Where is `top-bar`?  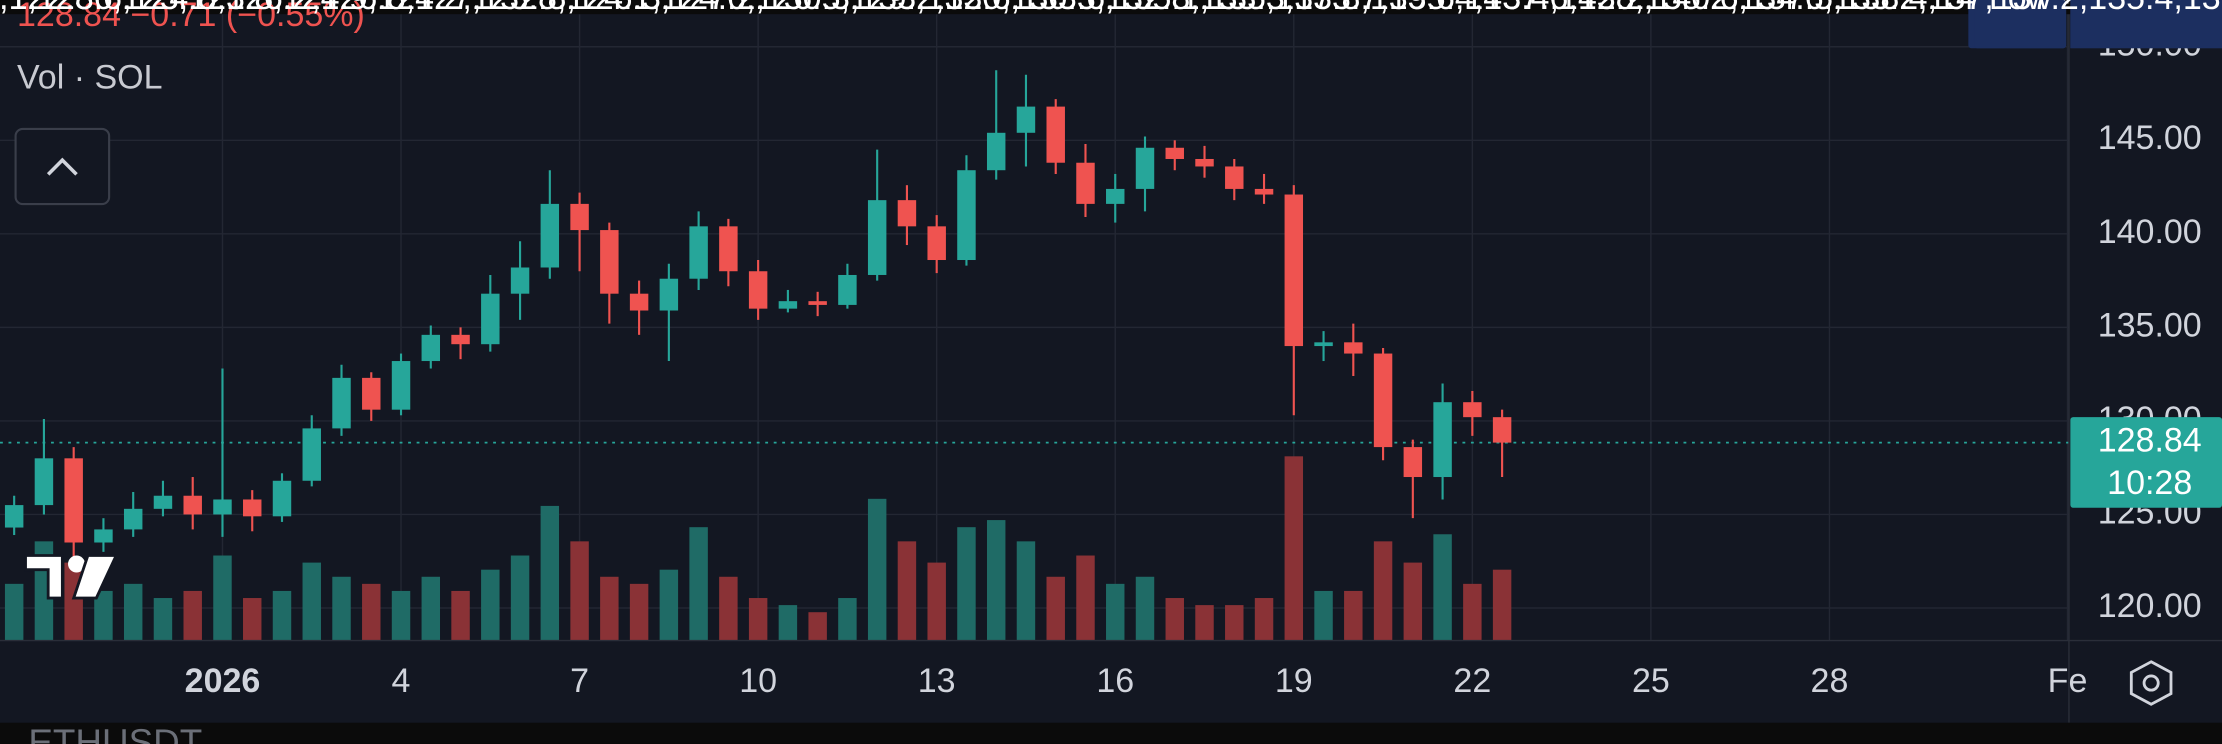 top-bar is located at coordinates (1111, 7).